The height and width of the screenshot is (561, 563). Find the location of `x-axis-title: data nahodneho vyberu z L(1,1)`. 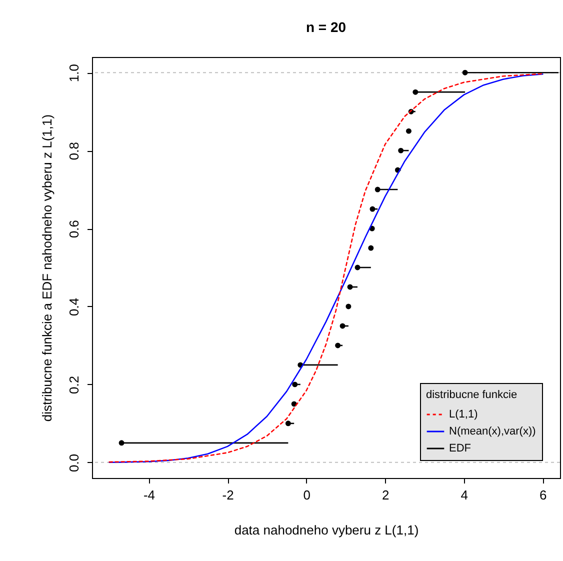

x-axis-title: data nahodneho vyberu z L(1,1) is located at coordinates (326, 530).